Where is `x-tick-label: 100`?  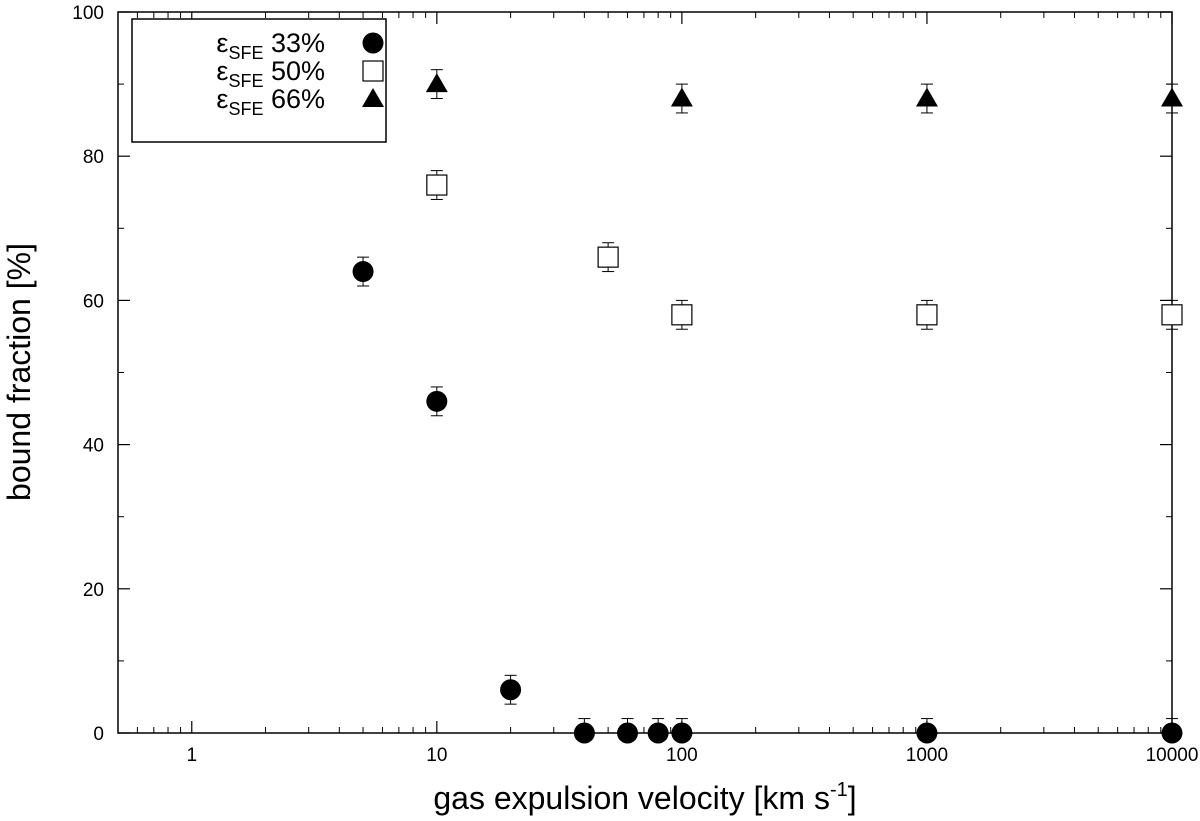
x-tick-label: 100 is located at coordinates (682, 755).